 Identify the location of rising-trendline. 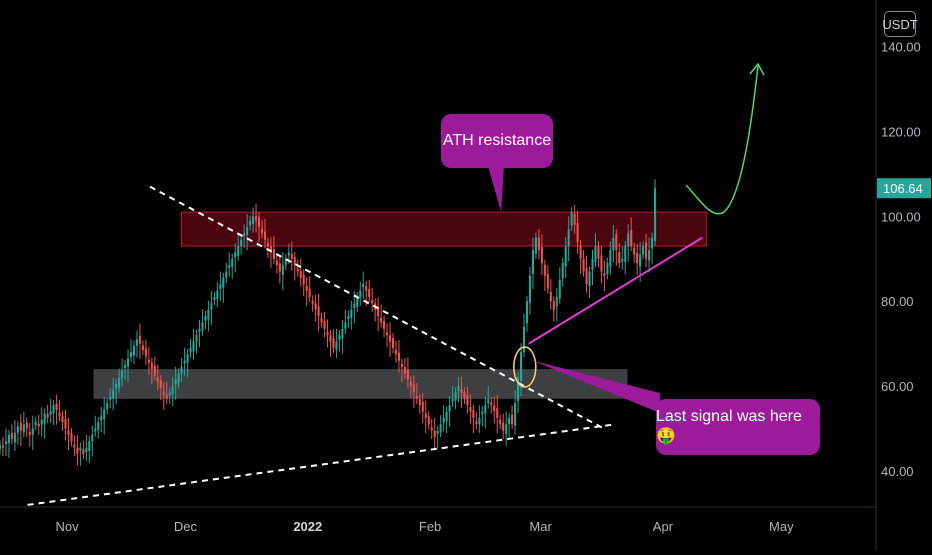
(615, 290).